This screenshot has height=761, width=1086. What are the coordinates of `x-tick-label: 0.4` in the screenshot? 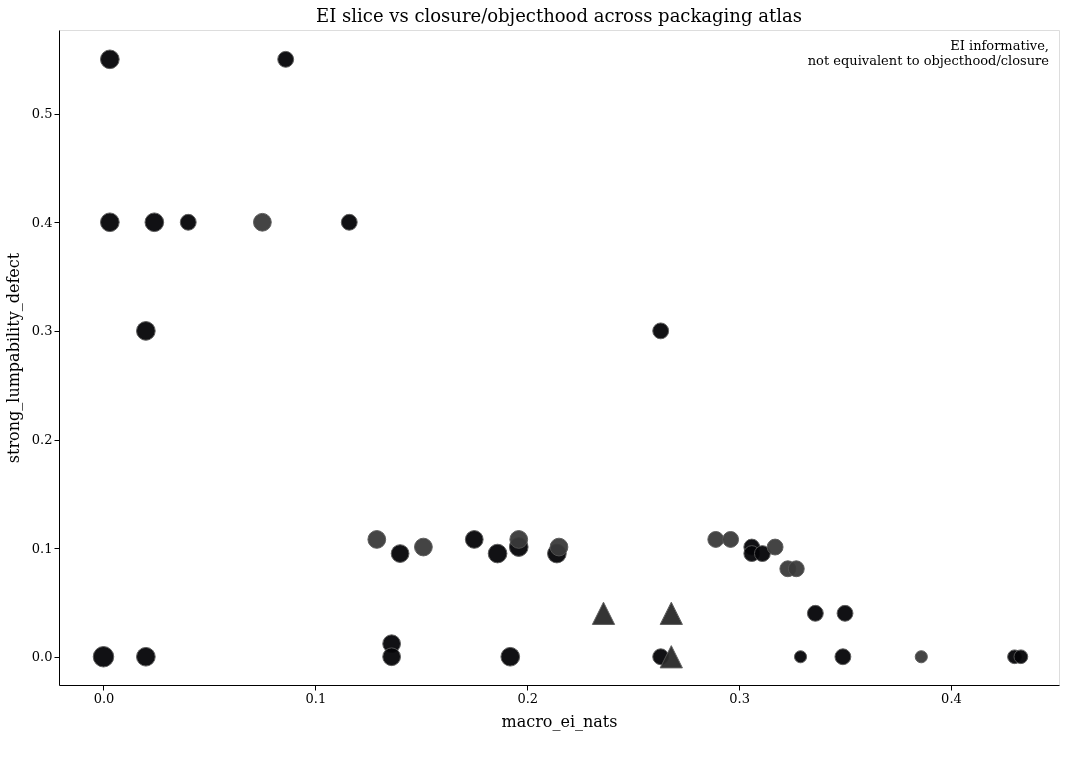 It's located at (951, 698).